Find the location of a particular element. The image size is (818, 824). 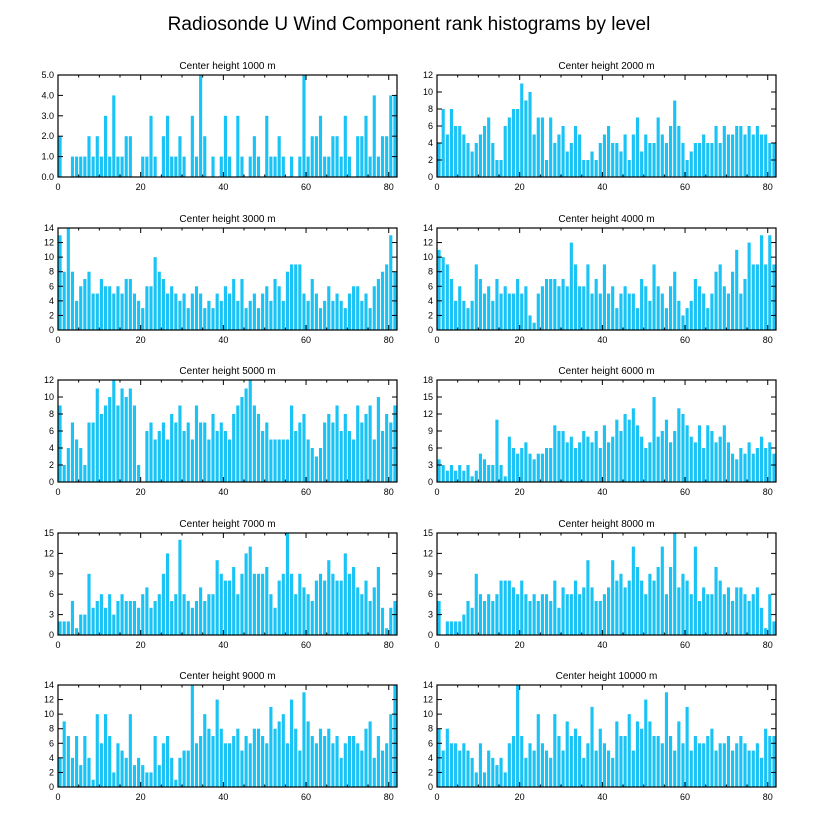

y-tick-label: 9 is located at coordinates (51, 574).